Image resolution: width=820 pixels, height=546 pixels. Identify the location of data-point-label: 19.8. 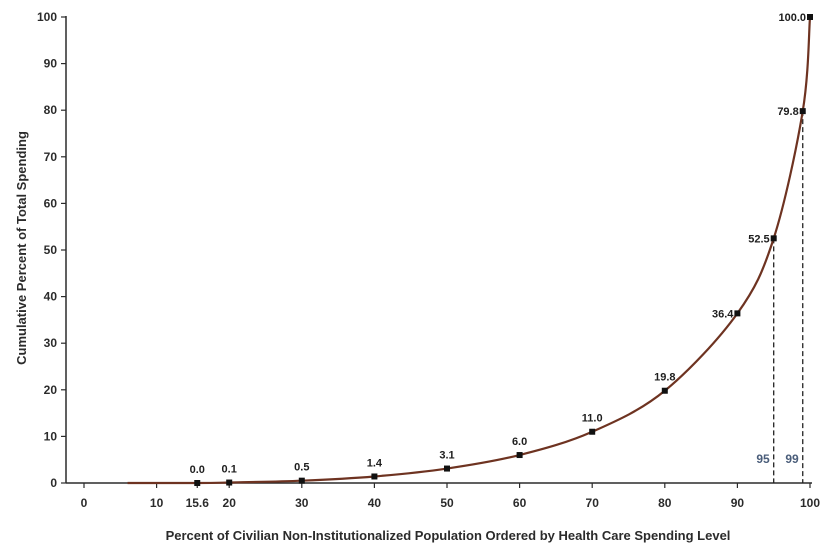
(664, 378).